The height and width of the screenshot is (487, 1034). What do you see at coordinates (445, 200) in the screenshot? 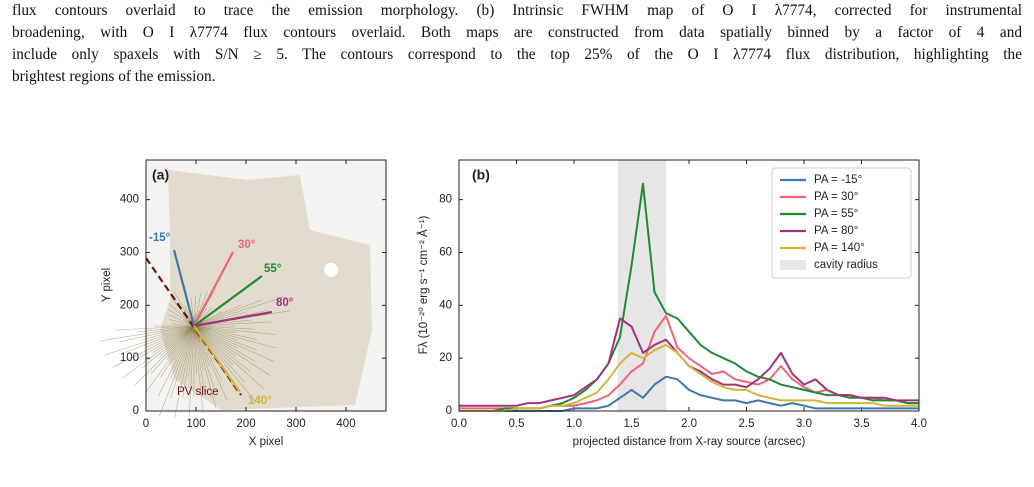
I see `y-tick-label: 80` at bounding box center [445, 200].